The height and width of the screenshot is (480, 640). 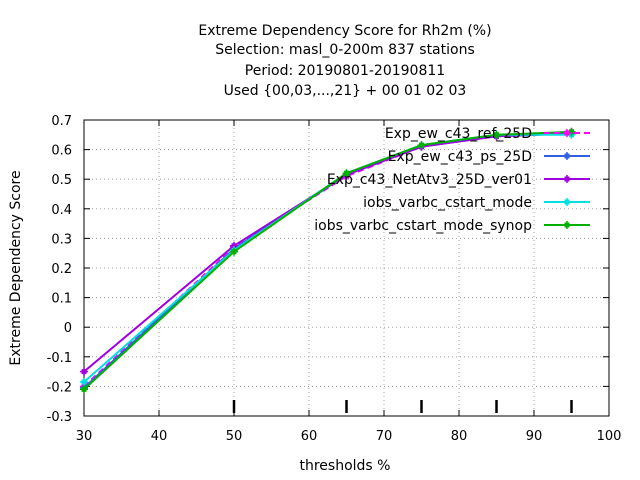 I want to click on y-tick-label: 0.1, so click(x=61, y=299).